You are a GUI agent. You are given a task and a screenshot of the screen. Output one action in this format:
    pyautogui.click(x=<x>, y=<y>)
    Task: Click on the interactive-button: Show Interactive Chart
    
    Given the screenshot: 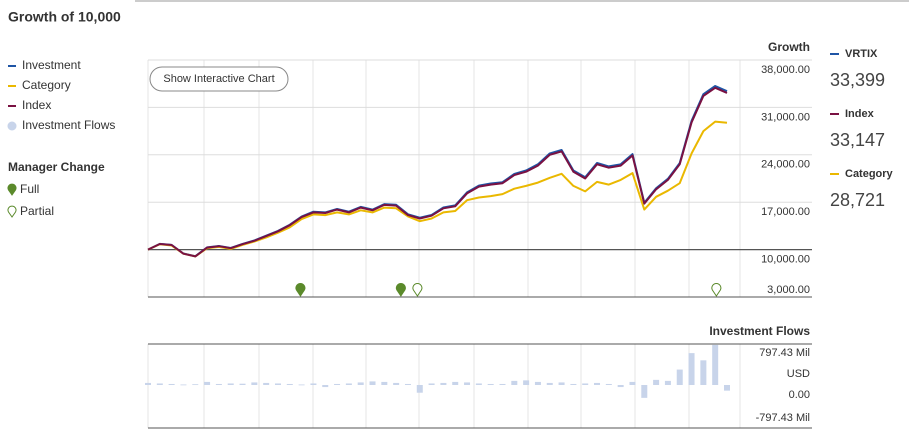 What is the action you would take?
    pyautogui.click(x=219, y=79)
    